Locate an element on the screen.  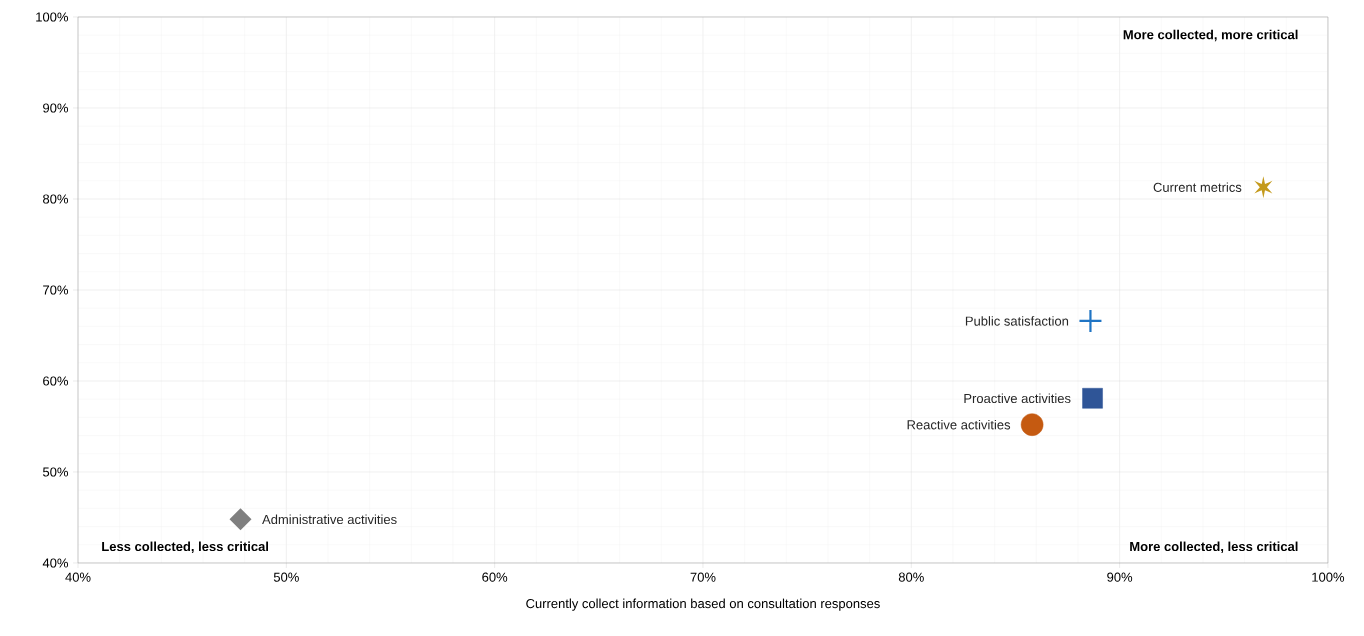
x-tick-label: 40% is located at coordinates (78, 577).